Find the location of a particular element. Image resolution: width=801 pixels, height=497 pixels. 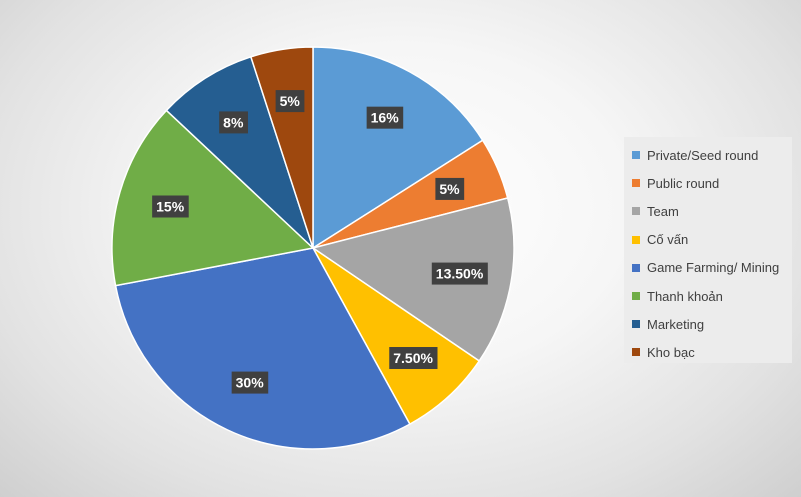

legend-entry: Marketing is located at coordinates (708, 324).